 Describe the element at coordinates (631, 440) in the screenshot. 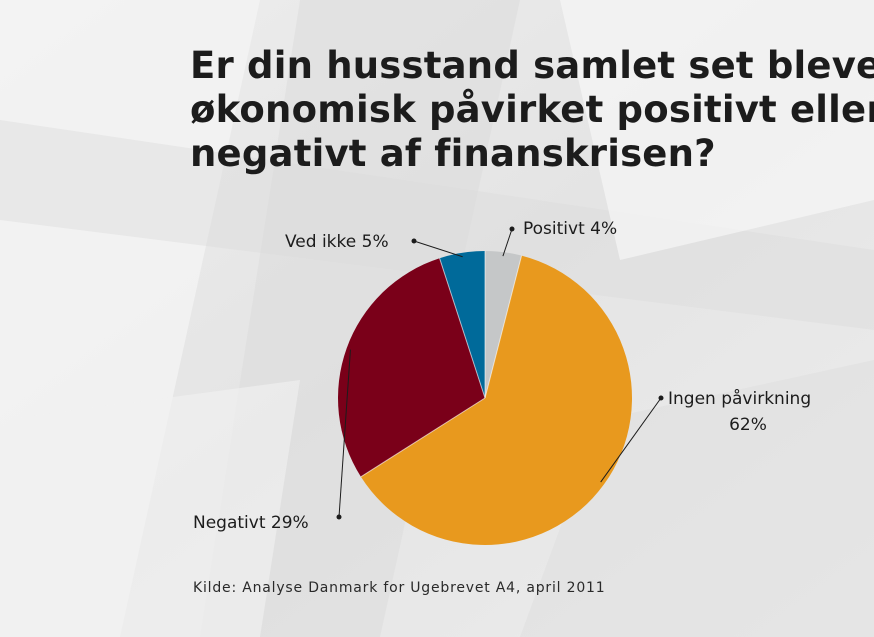

I see `leader-line-ingen-påvirkning` at that location.